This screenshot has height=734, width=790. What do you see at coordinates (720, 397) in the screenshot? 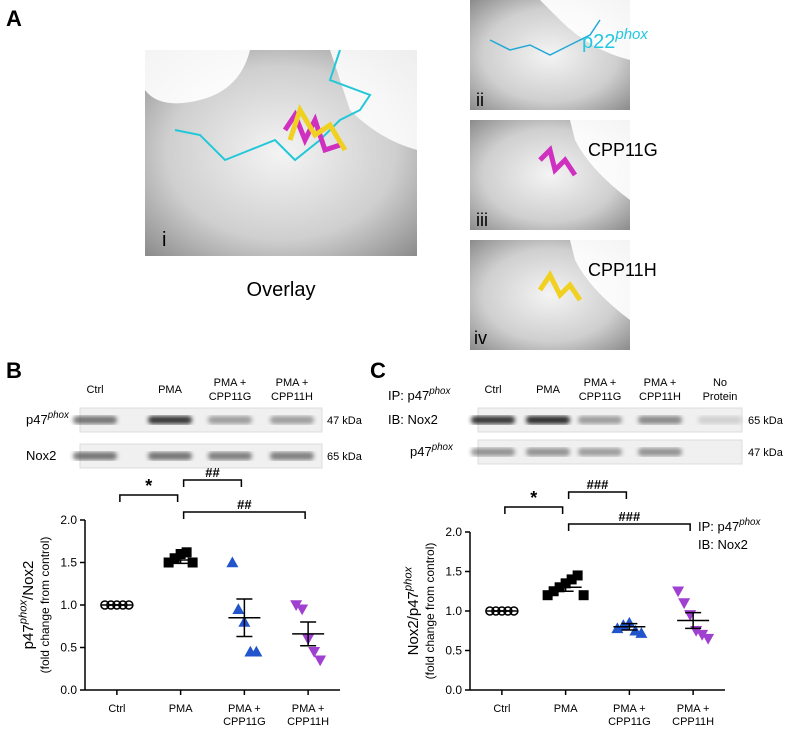
I see `lane-label: Protein` at bounding box center [720, 397].